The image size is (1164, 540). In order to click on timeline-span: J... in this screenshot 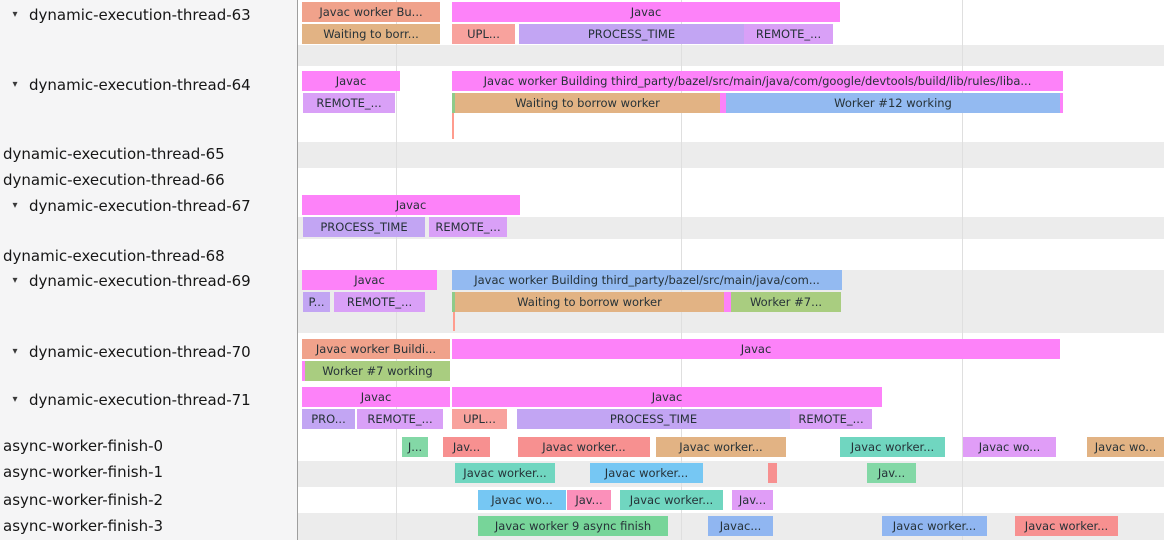, I will do `click(415, 447)`.